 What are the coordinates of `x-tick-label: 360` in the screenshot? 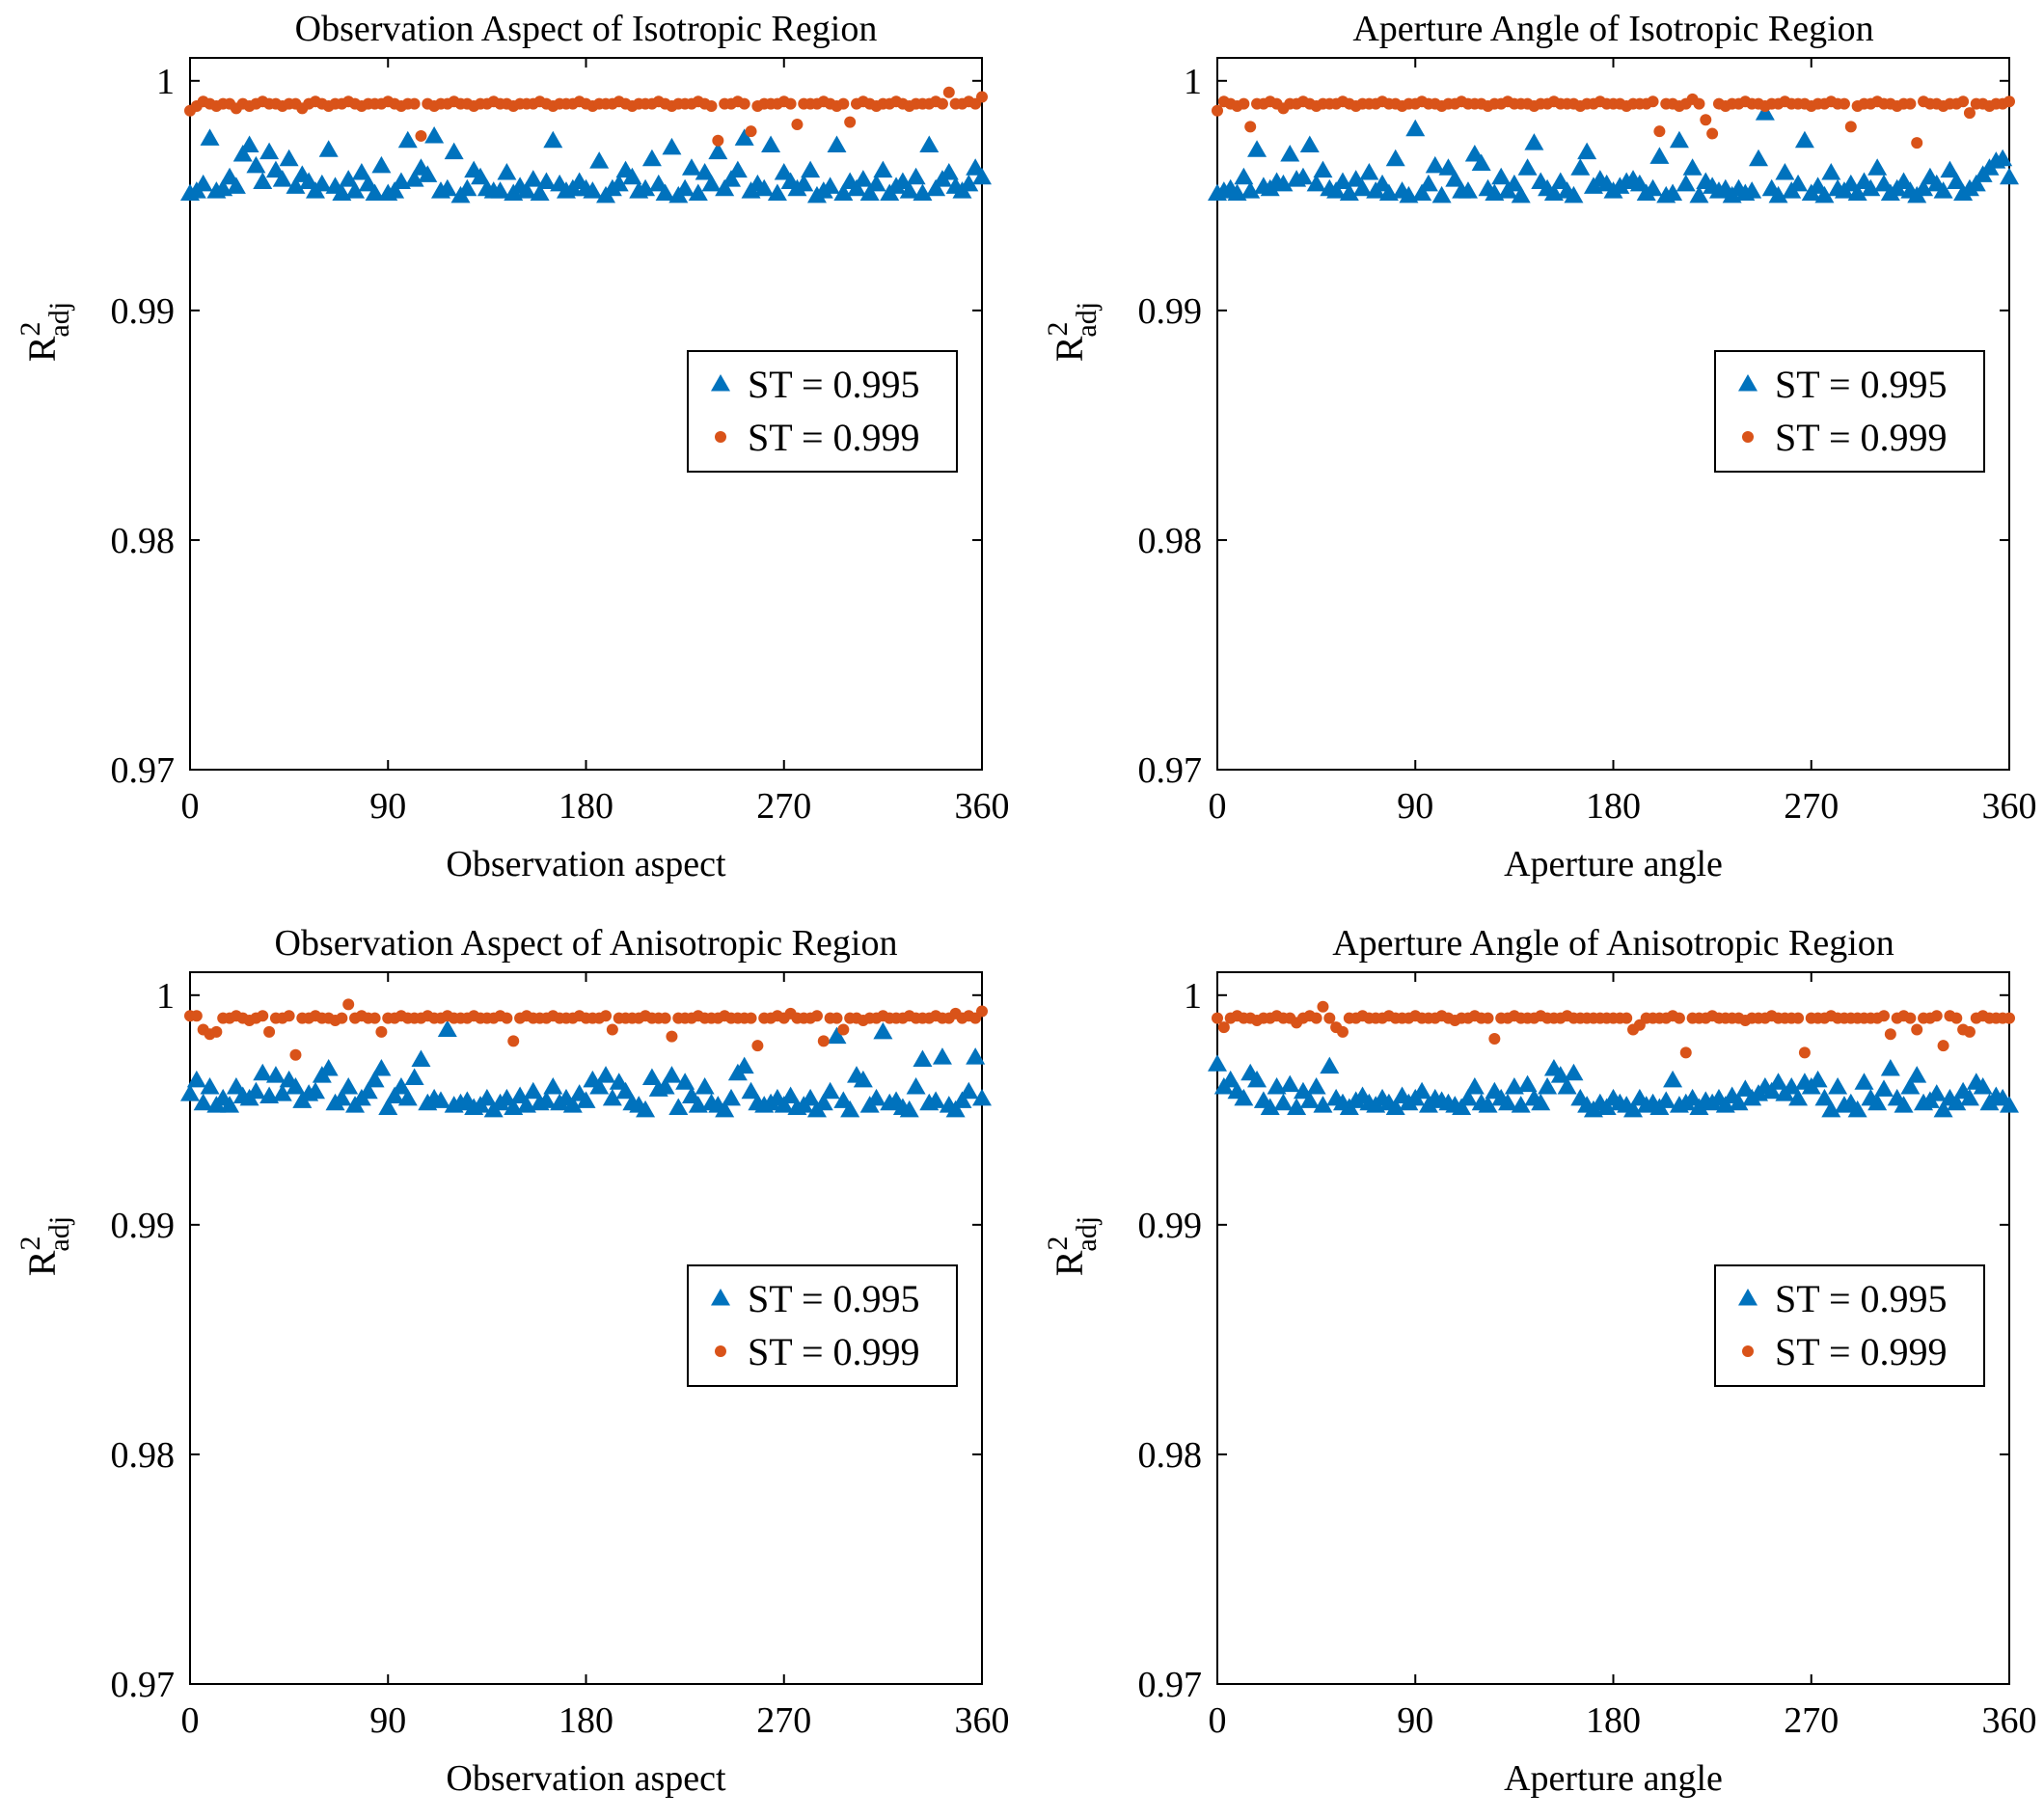 It's located at (2010, 807).